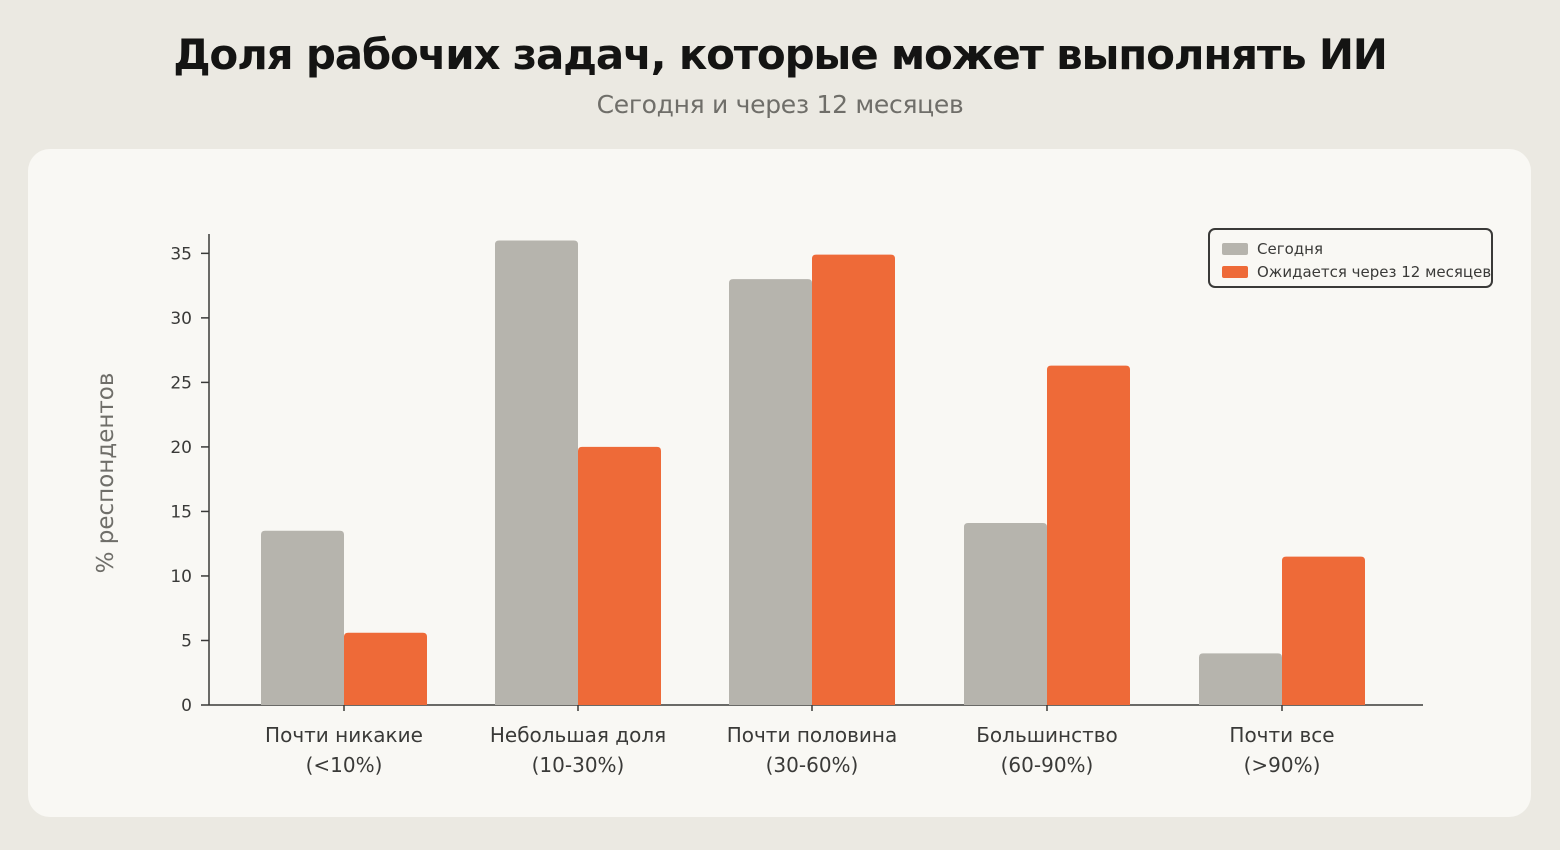 This screenshot has height=850, width=1560. Describe the element at coordinates (578, 735) in the screenshot. I see `x-tick-label: Небольшая доля` at that location.